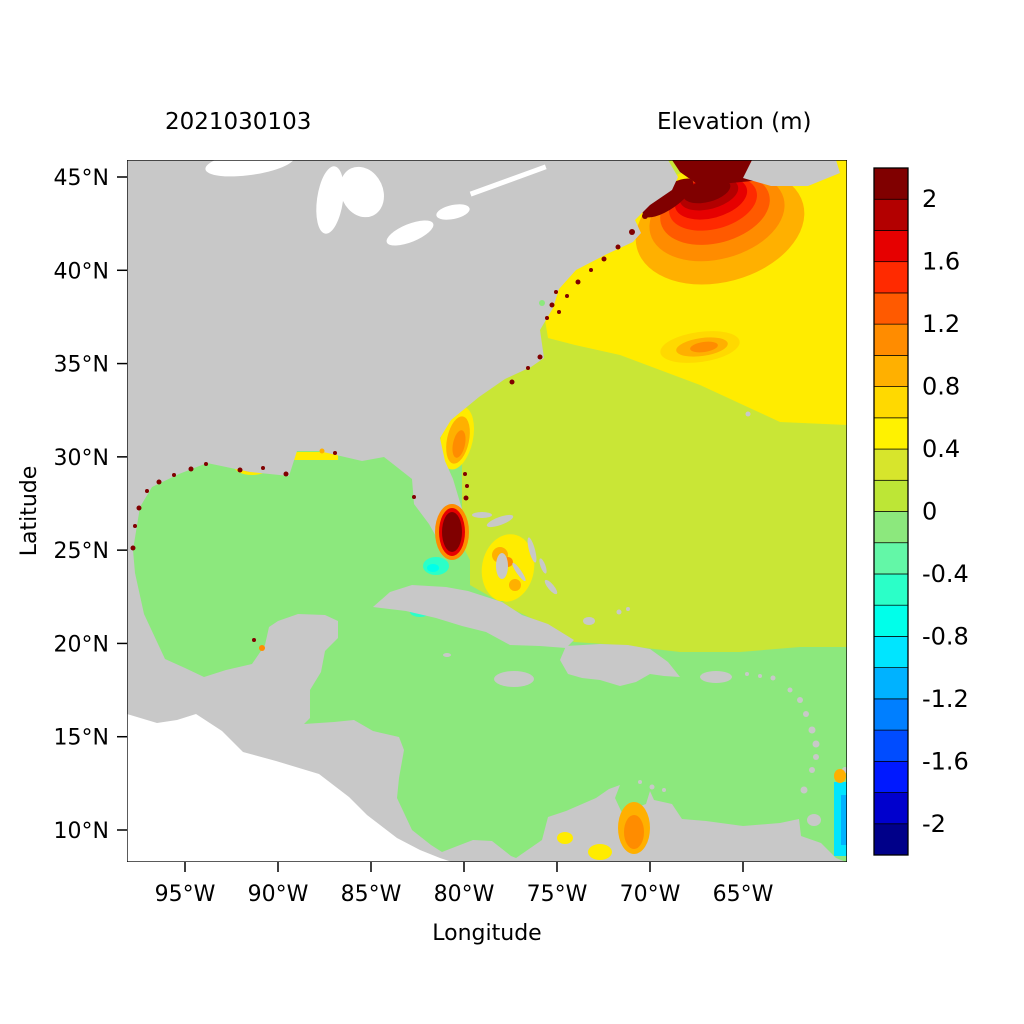 This screenshot has height=1024, width=1024. Describe the element at coordinates (447, 655) in the screenshot. I see `island-cayman` at that location.